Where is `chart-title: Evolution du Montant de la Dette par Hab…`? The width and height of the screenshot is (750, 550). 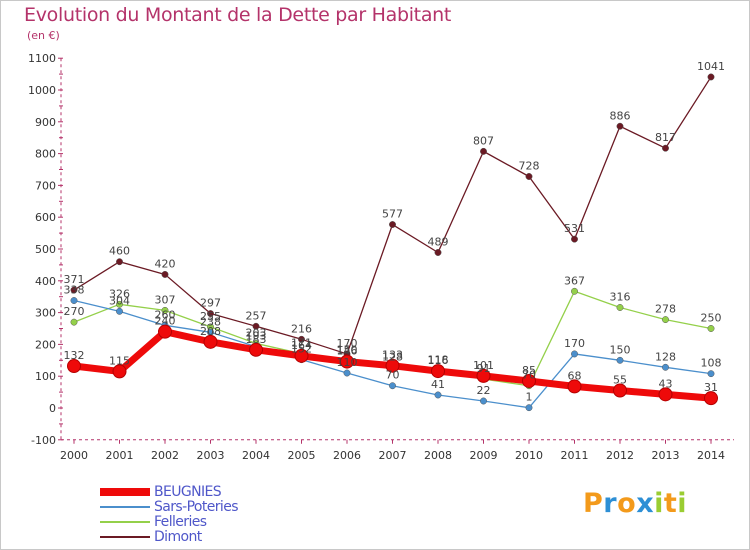
chart-title: Evolution du Montant de la Dette par Hab… is located at coordinates (238, 15).